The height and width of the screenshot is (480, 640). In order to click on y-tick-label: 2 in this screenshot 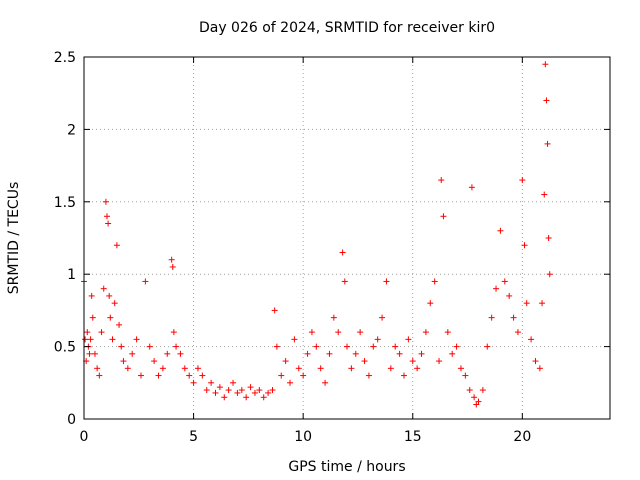, I will do `click(71, 130)`.